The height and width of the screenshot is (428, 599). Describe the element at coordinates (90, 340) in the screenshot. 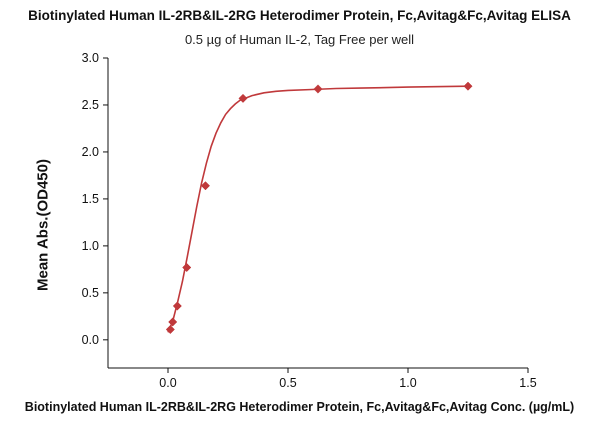

I see `y-tick-label: 0.0` at that location.